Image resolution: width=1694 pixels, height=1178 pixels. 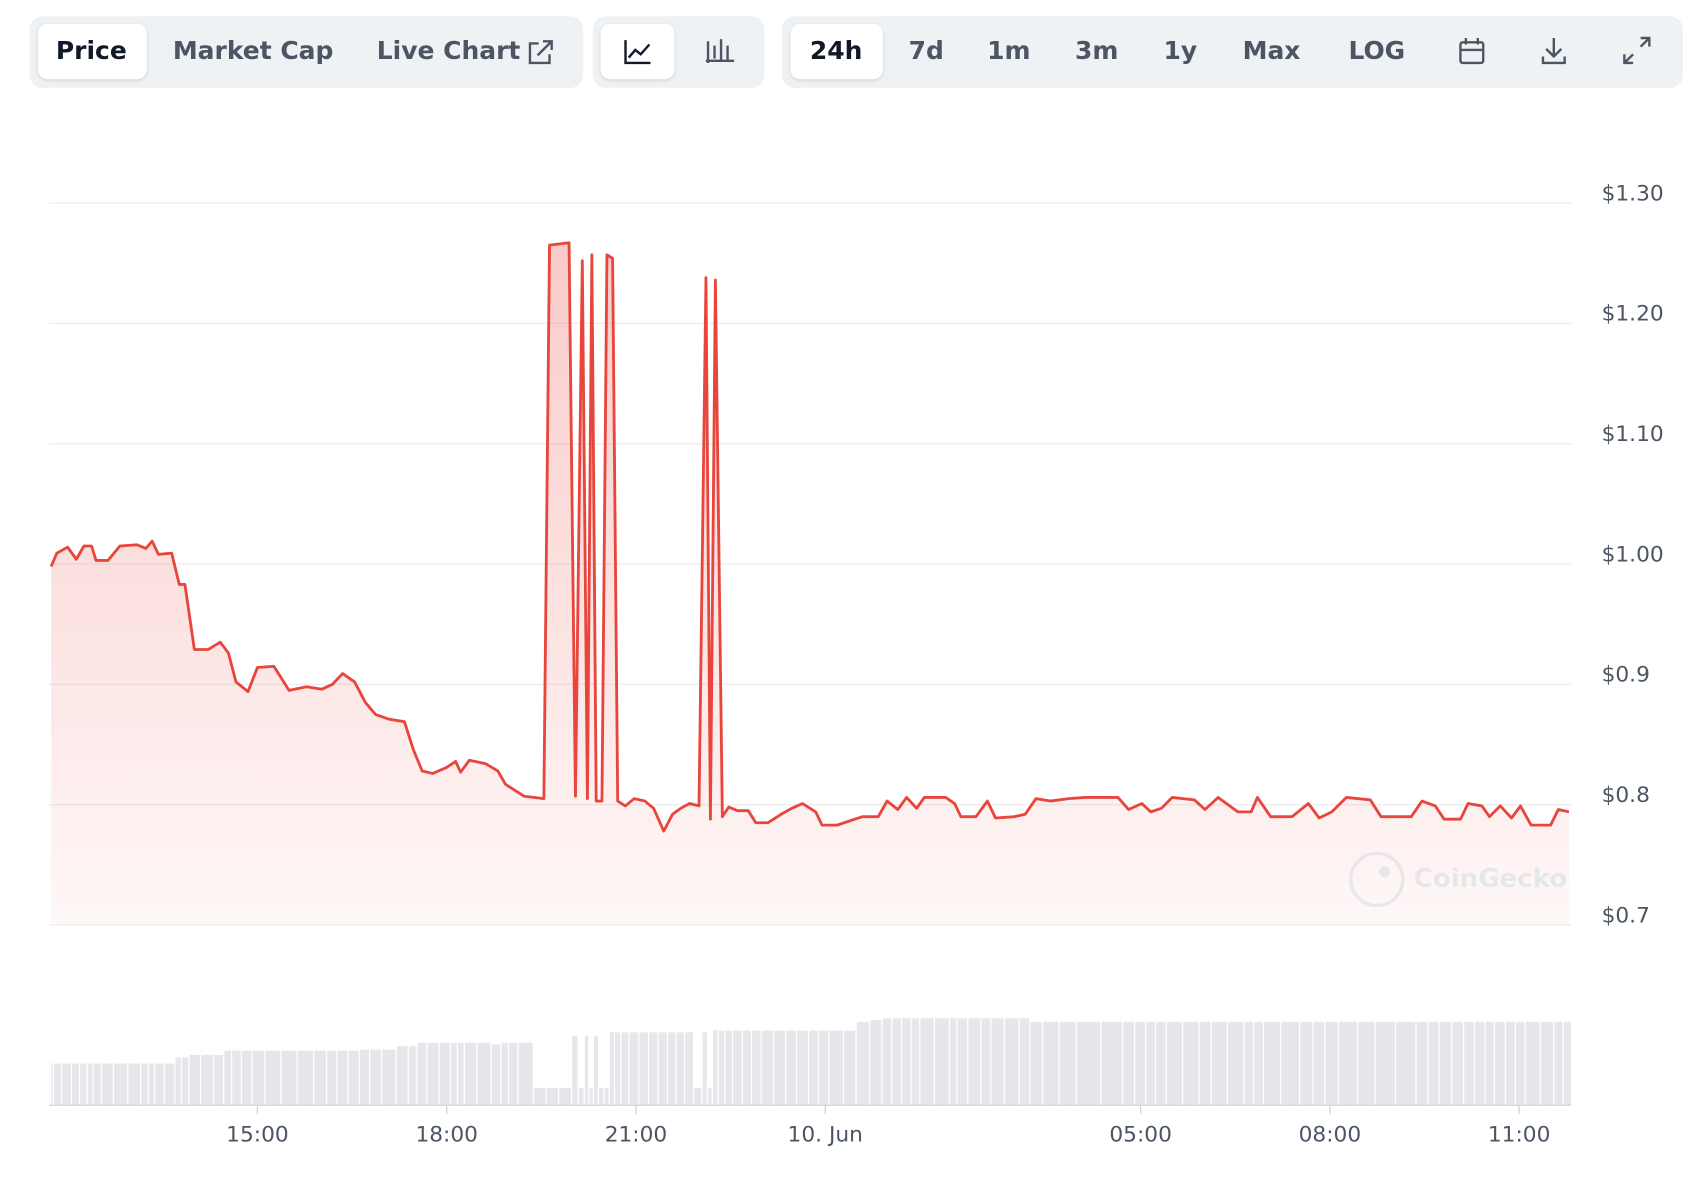 I want to click on tab-button: Market Cap, so click(x=253, y=50).